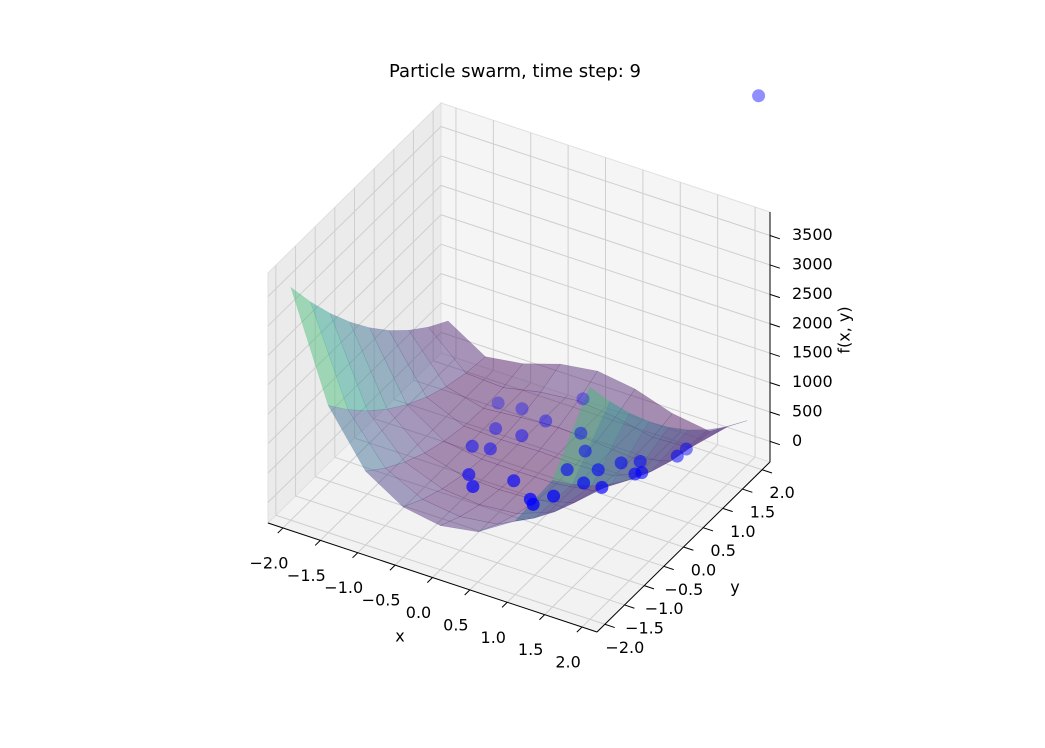 The width and height of the screenshot is (1045, 748). I want to click on y-tick-label: −2.0, so click(624, 647).